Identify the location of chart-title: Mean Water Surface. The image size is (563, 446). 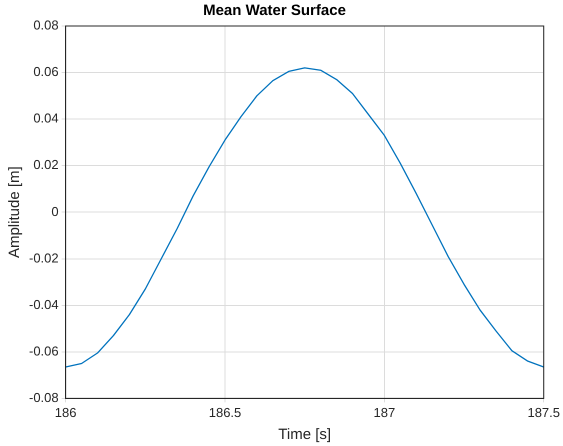
(274, 11).